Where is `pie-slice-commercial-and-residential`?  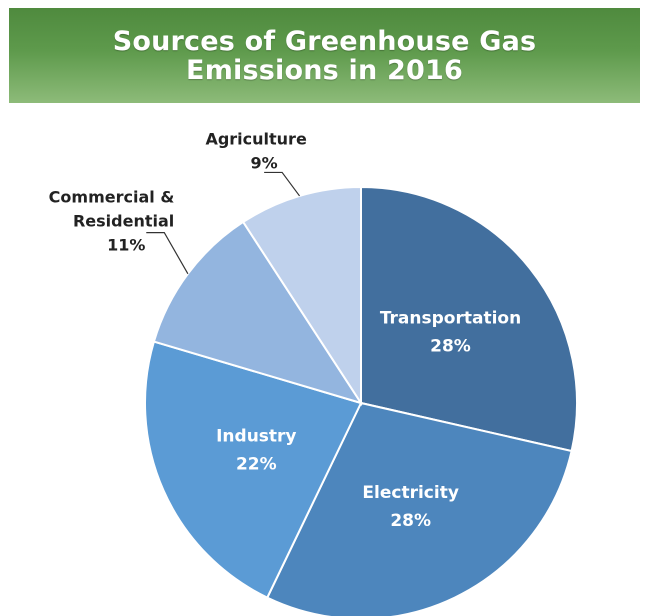
pie-slice-commercial-and-residential is located at coordinates (258, 312).